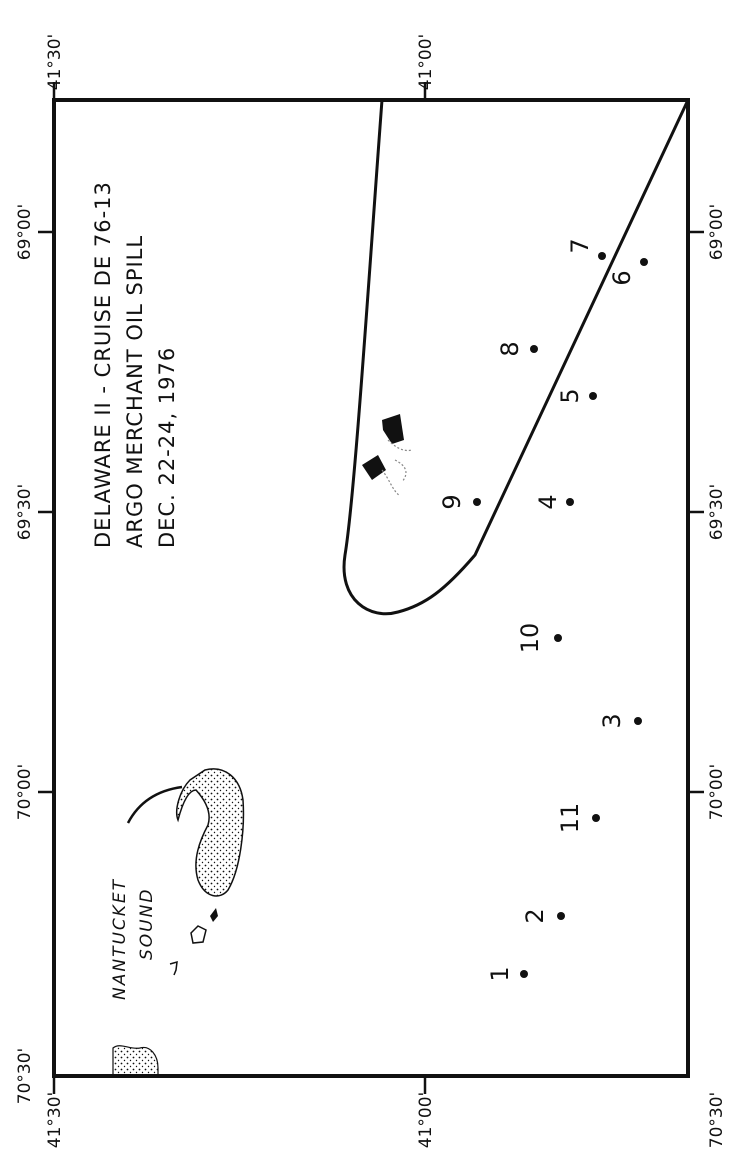 The width and height of the screenshot is (745, 1165). What do you see at coordinates (198, 934) in the screenshot?
I see `tuckernuck-island` at bounding box center [198, 934].